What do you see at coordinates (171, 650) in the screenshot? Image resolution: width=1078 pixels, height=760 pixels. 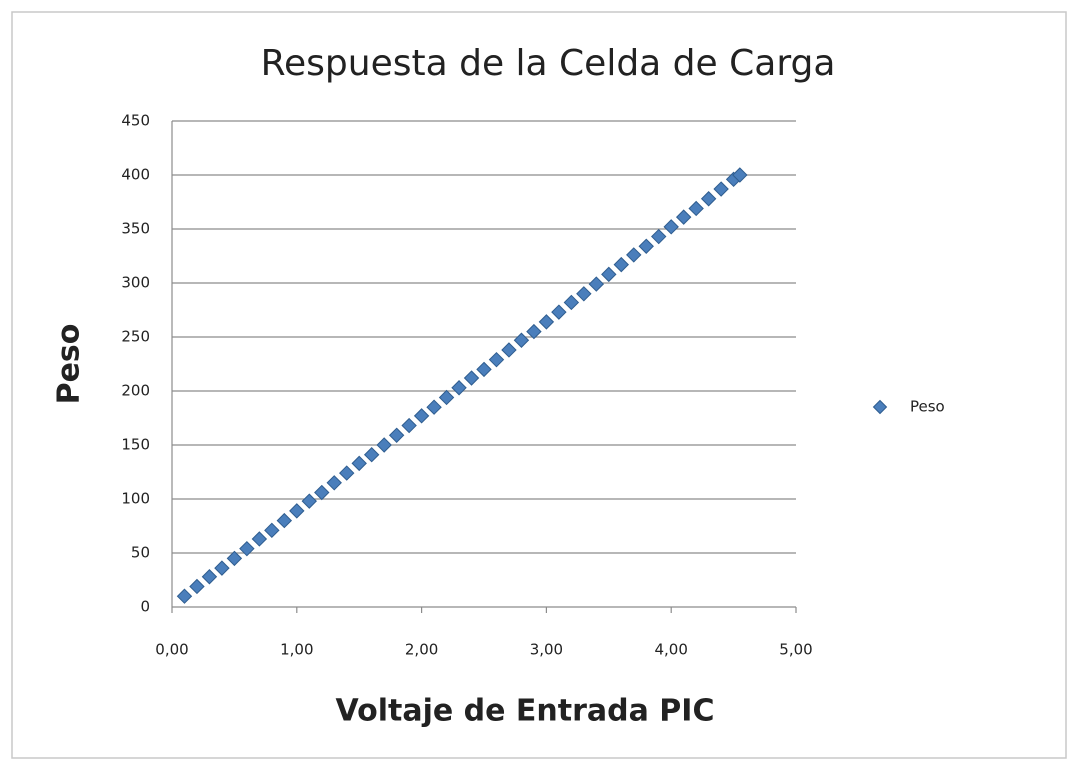 I see `x-tick-label: 0,00` at bounding box center [171, 650].